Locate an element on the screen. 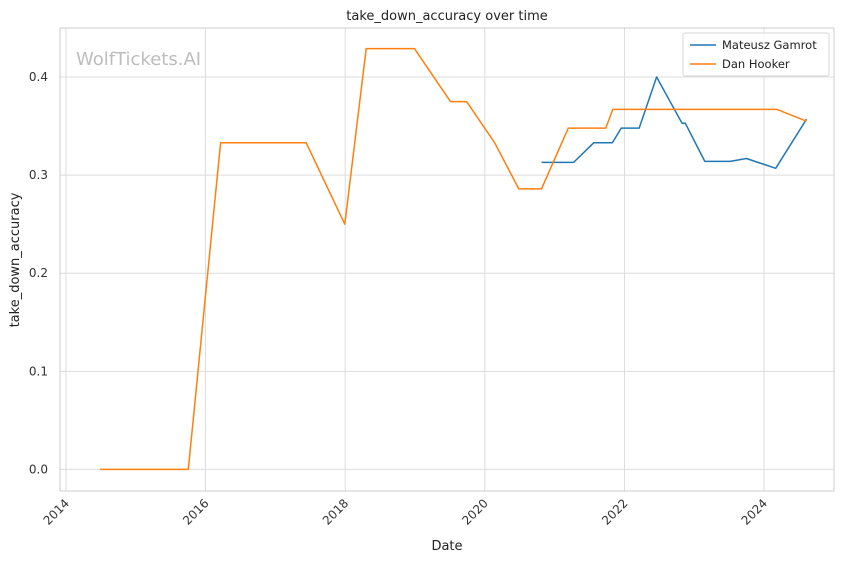 The width and height of the screenshot is (844, 561). y-tick-label: 0.3 is located at coordinates (38, 175).